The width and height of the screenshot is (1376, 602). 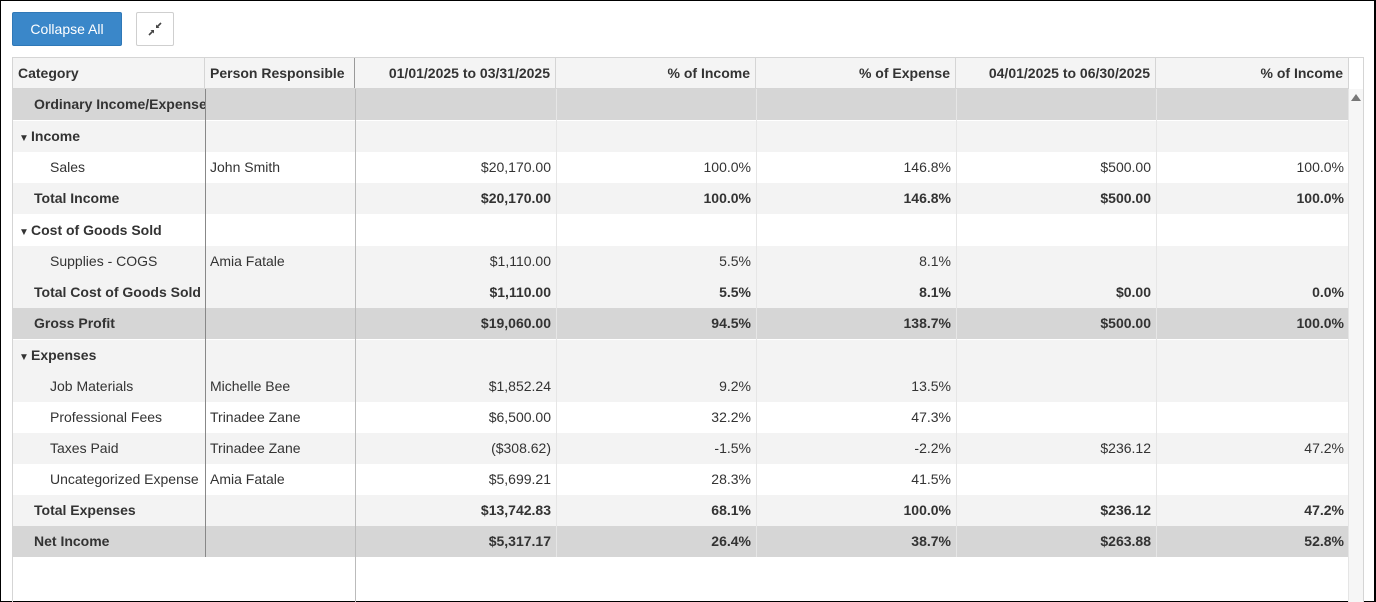 I want to click on cell-category: Professional Fees, so click(x=109, y=417).